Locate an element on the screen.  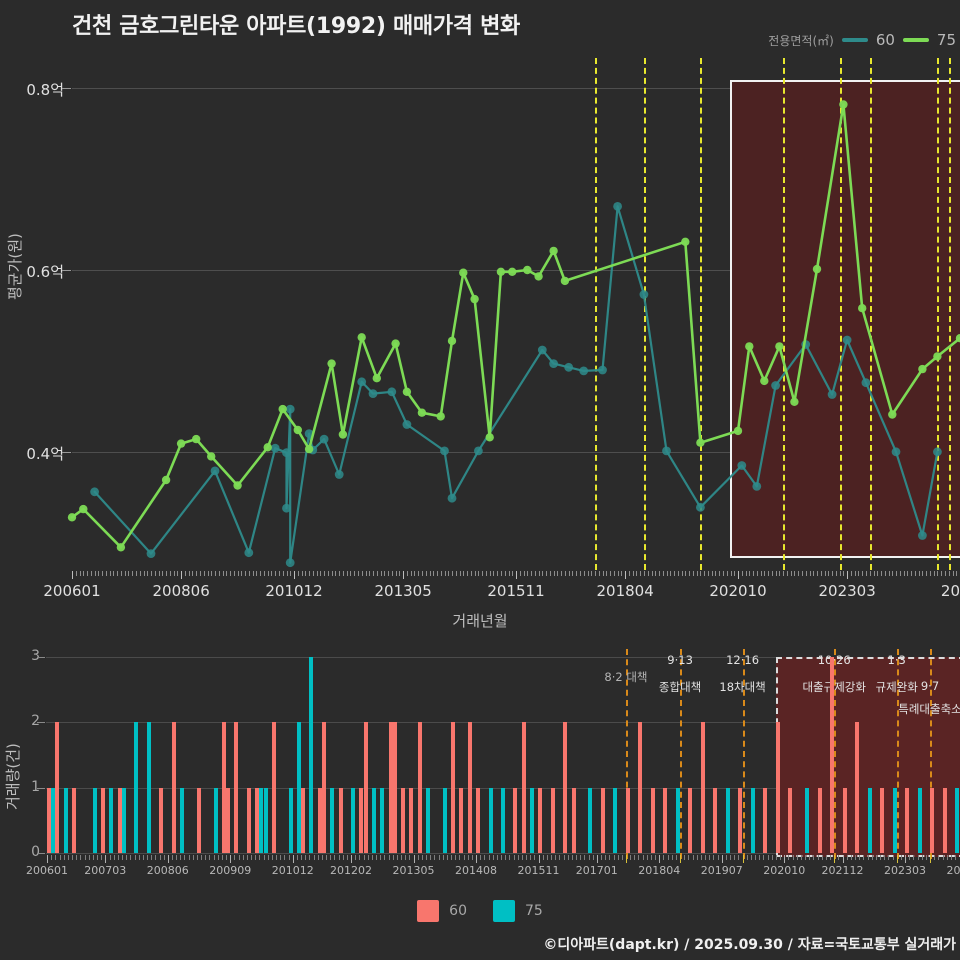
volume-ytick-mark is located at coordinates (41, 853).